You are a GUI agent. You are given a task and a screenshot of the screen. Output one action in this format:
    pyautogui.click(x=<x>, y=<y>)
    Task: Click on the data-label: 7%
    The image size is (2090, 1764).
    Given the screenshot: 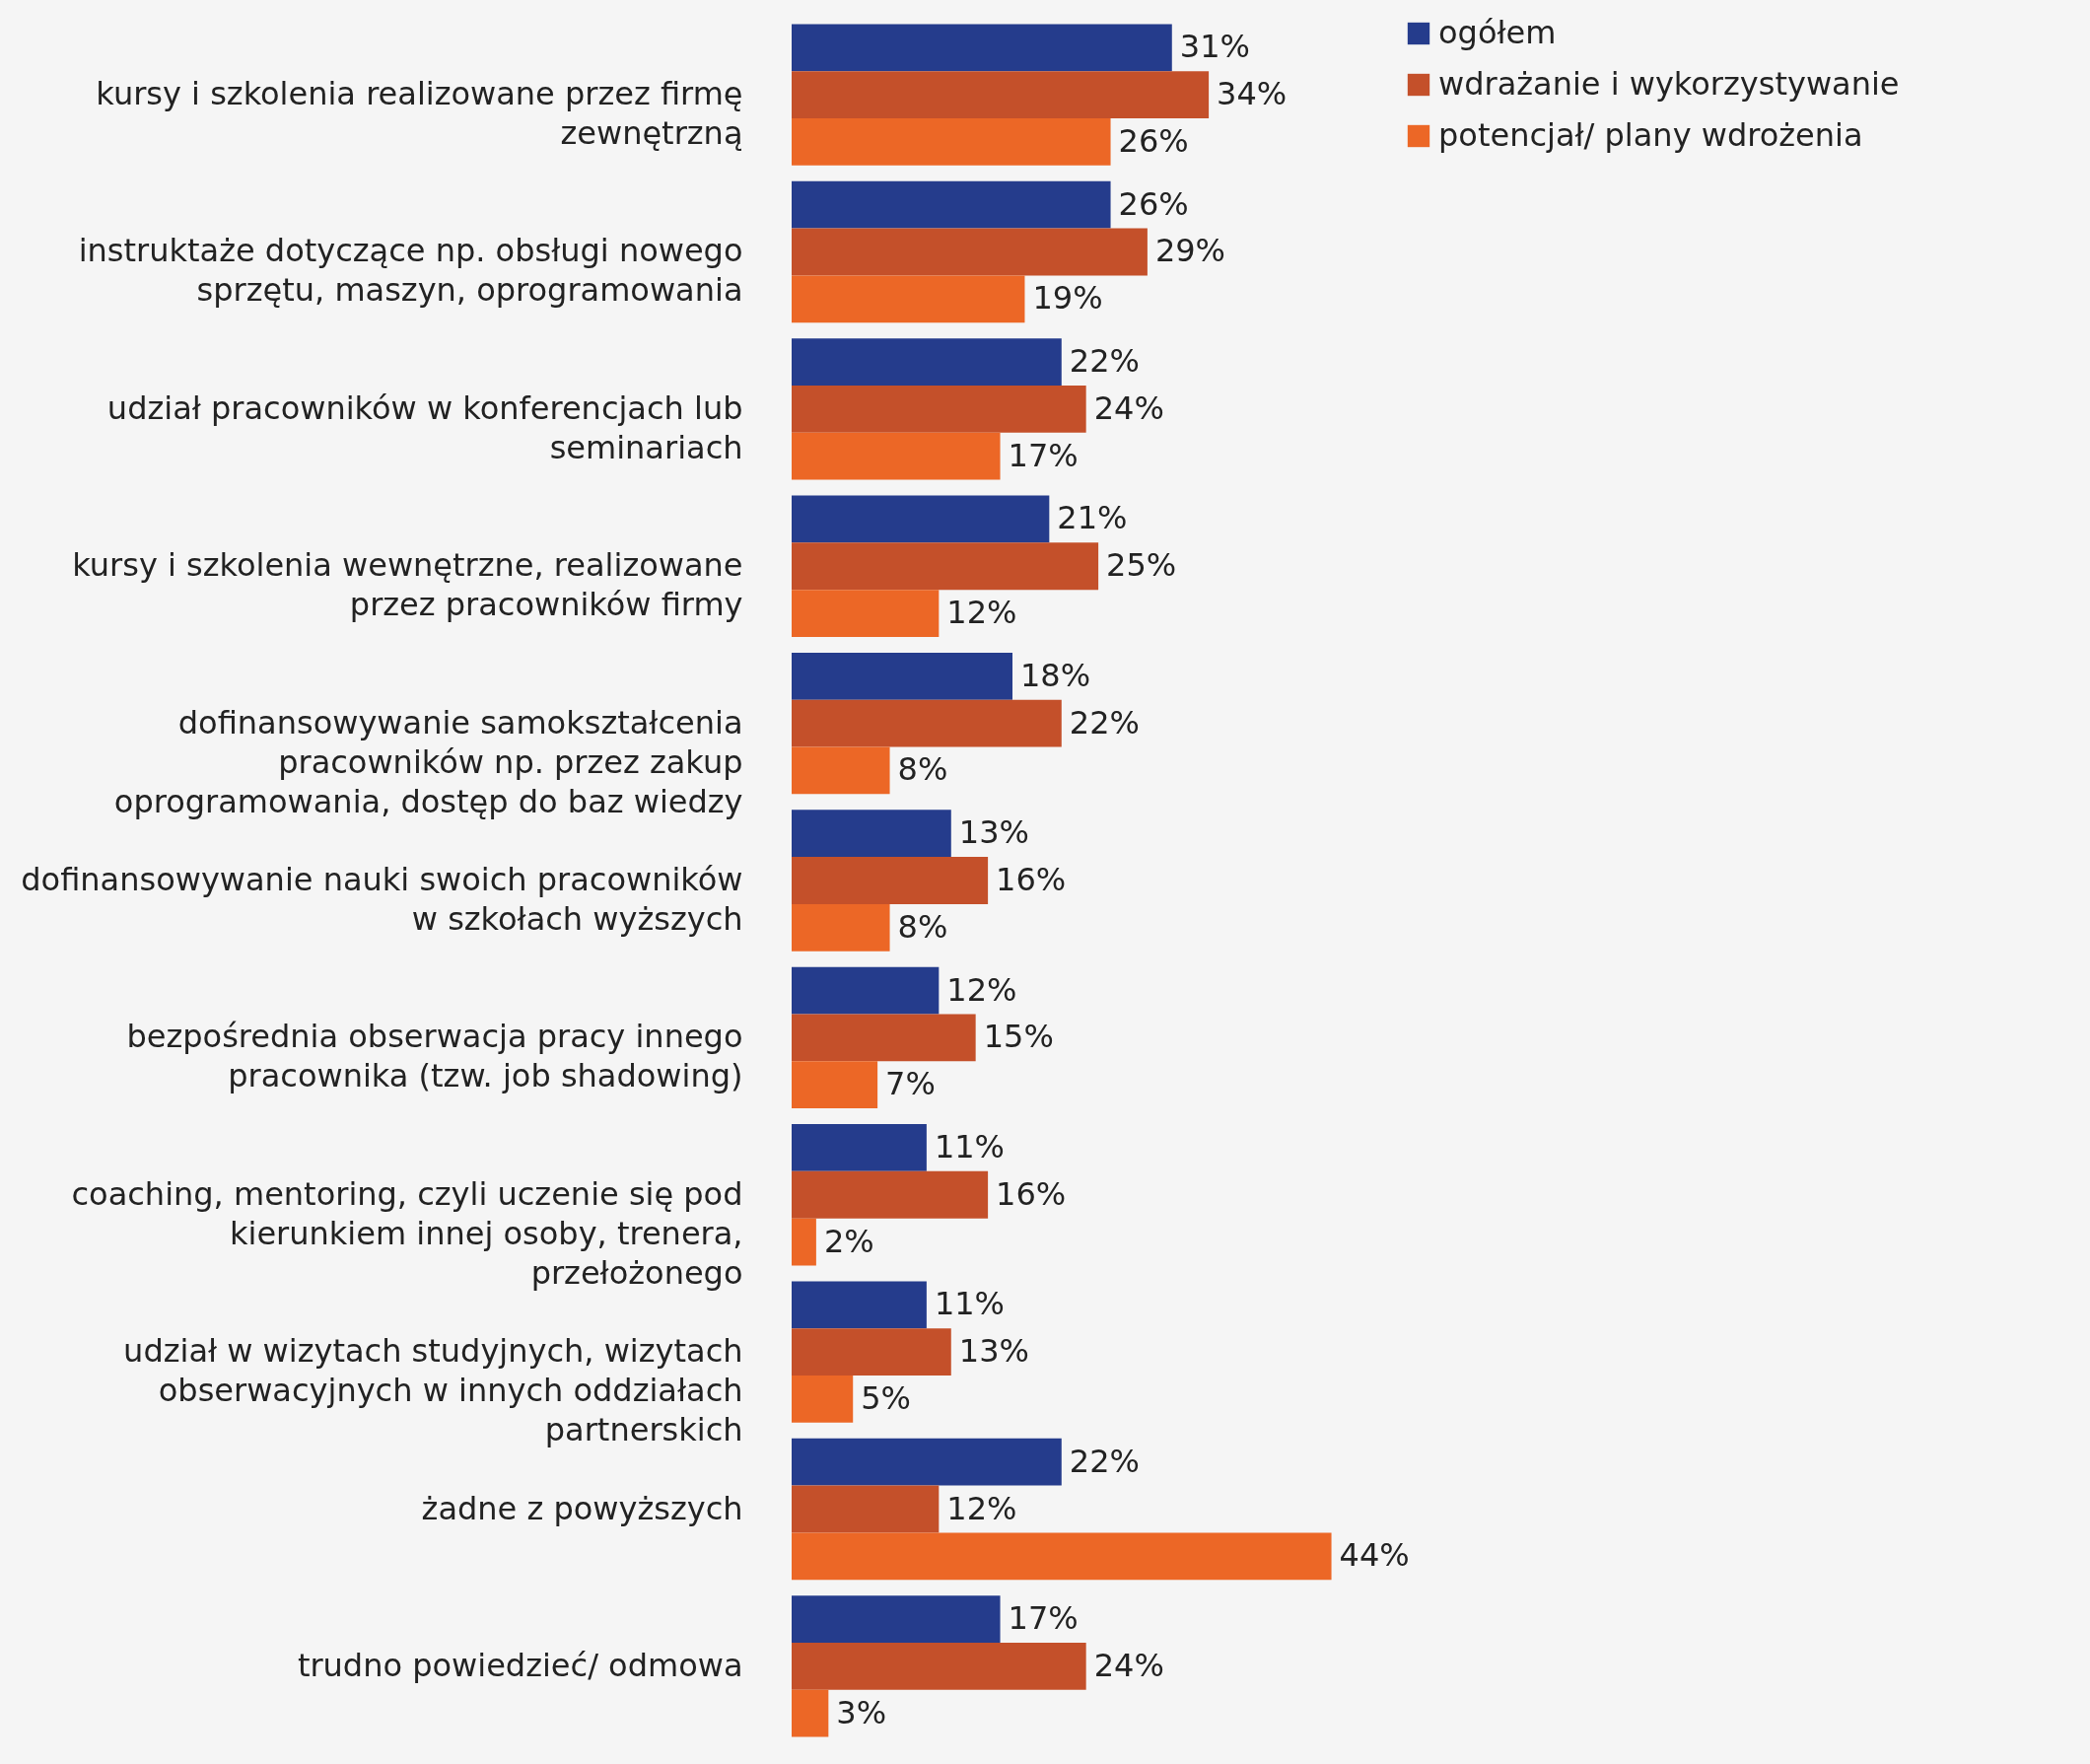 What is the action you would take?
    pyautogui.click(x=910, y=1084)
    